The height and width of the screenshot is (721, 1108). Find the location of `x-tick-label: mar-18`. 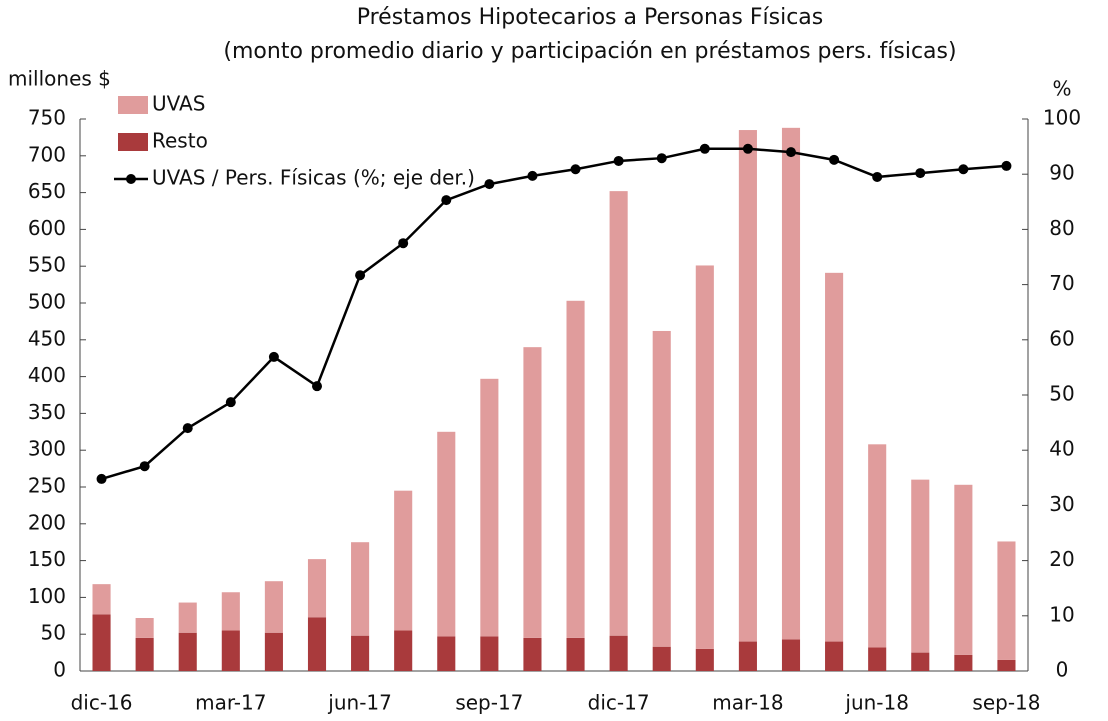

x-tick-label: mar-18 is located at coordinates (747, 703).